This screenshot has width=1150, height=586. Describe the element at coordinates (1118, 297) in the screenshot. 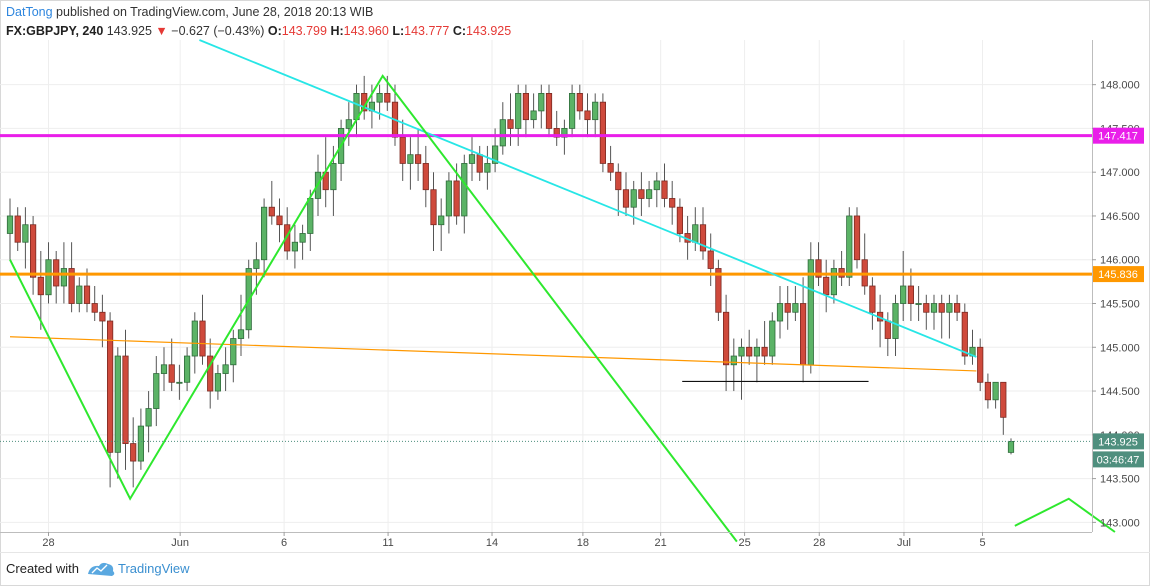

I see `price-axis-labels: 147.417 145.836 143.925 03:46:47` at that location.